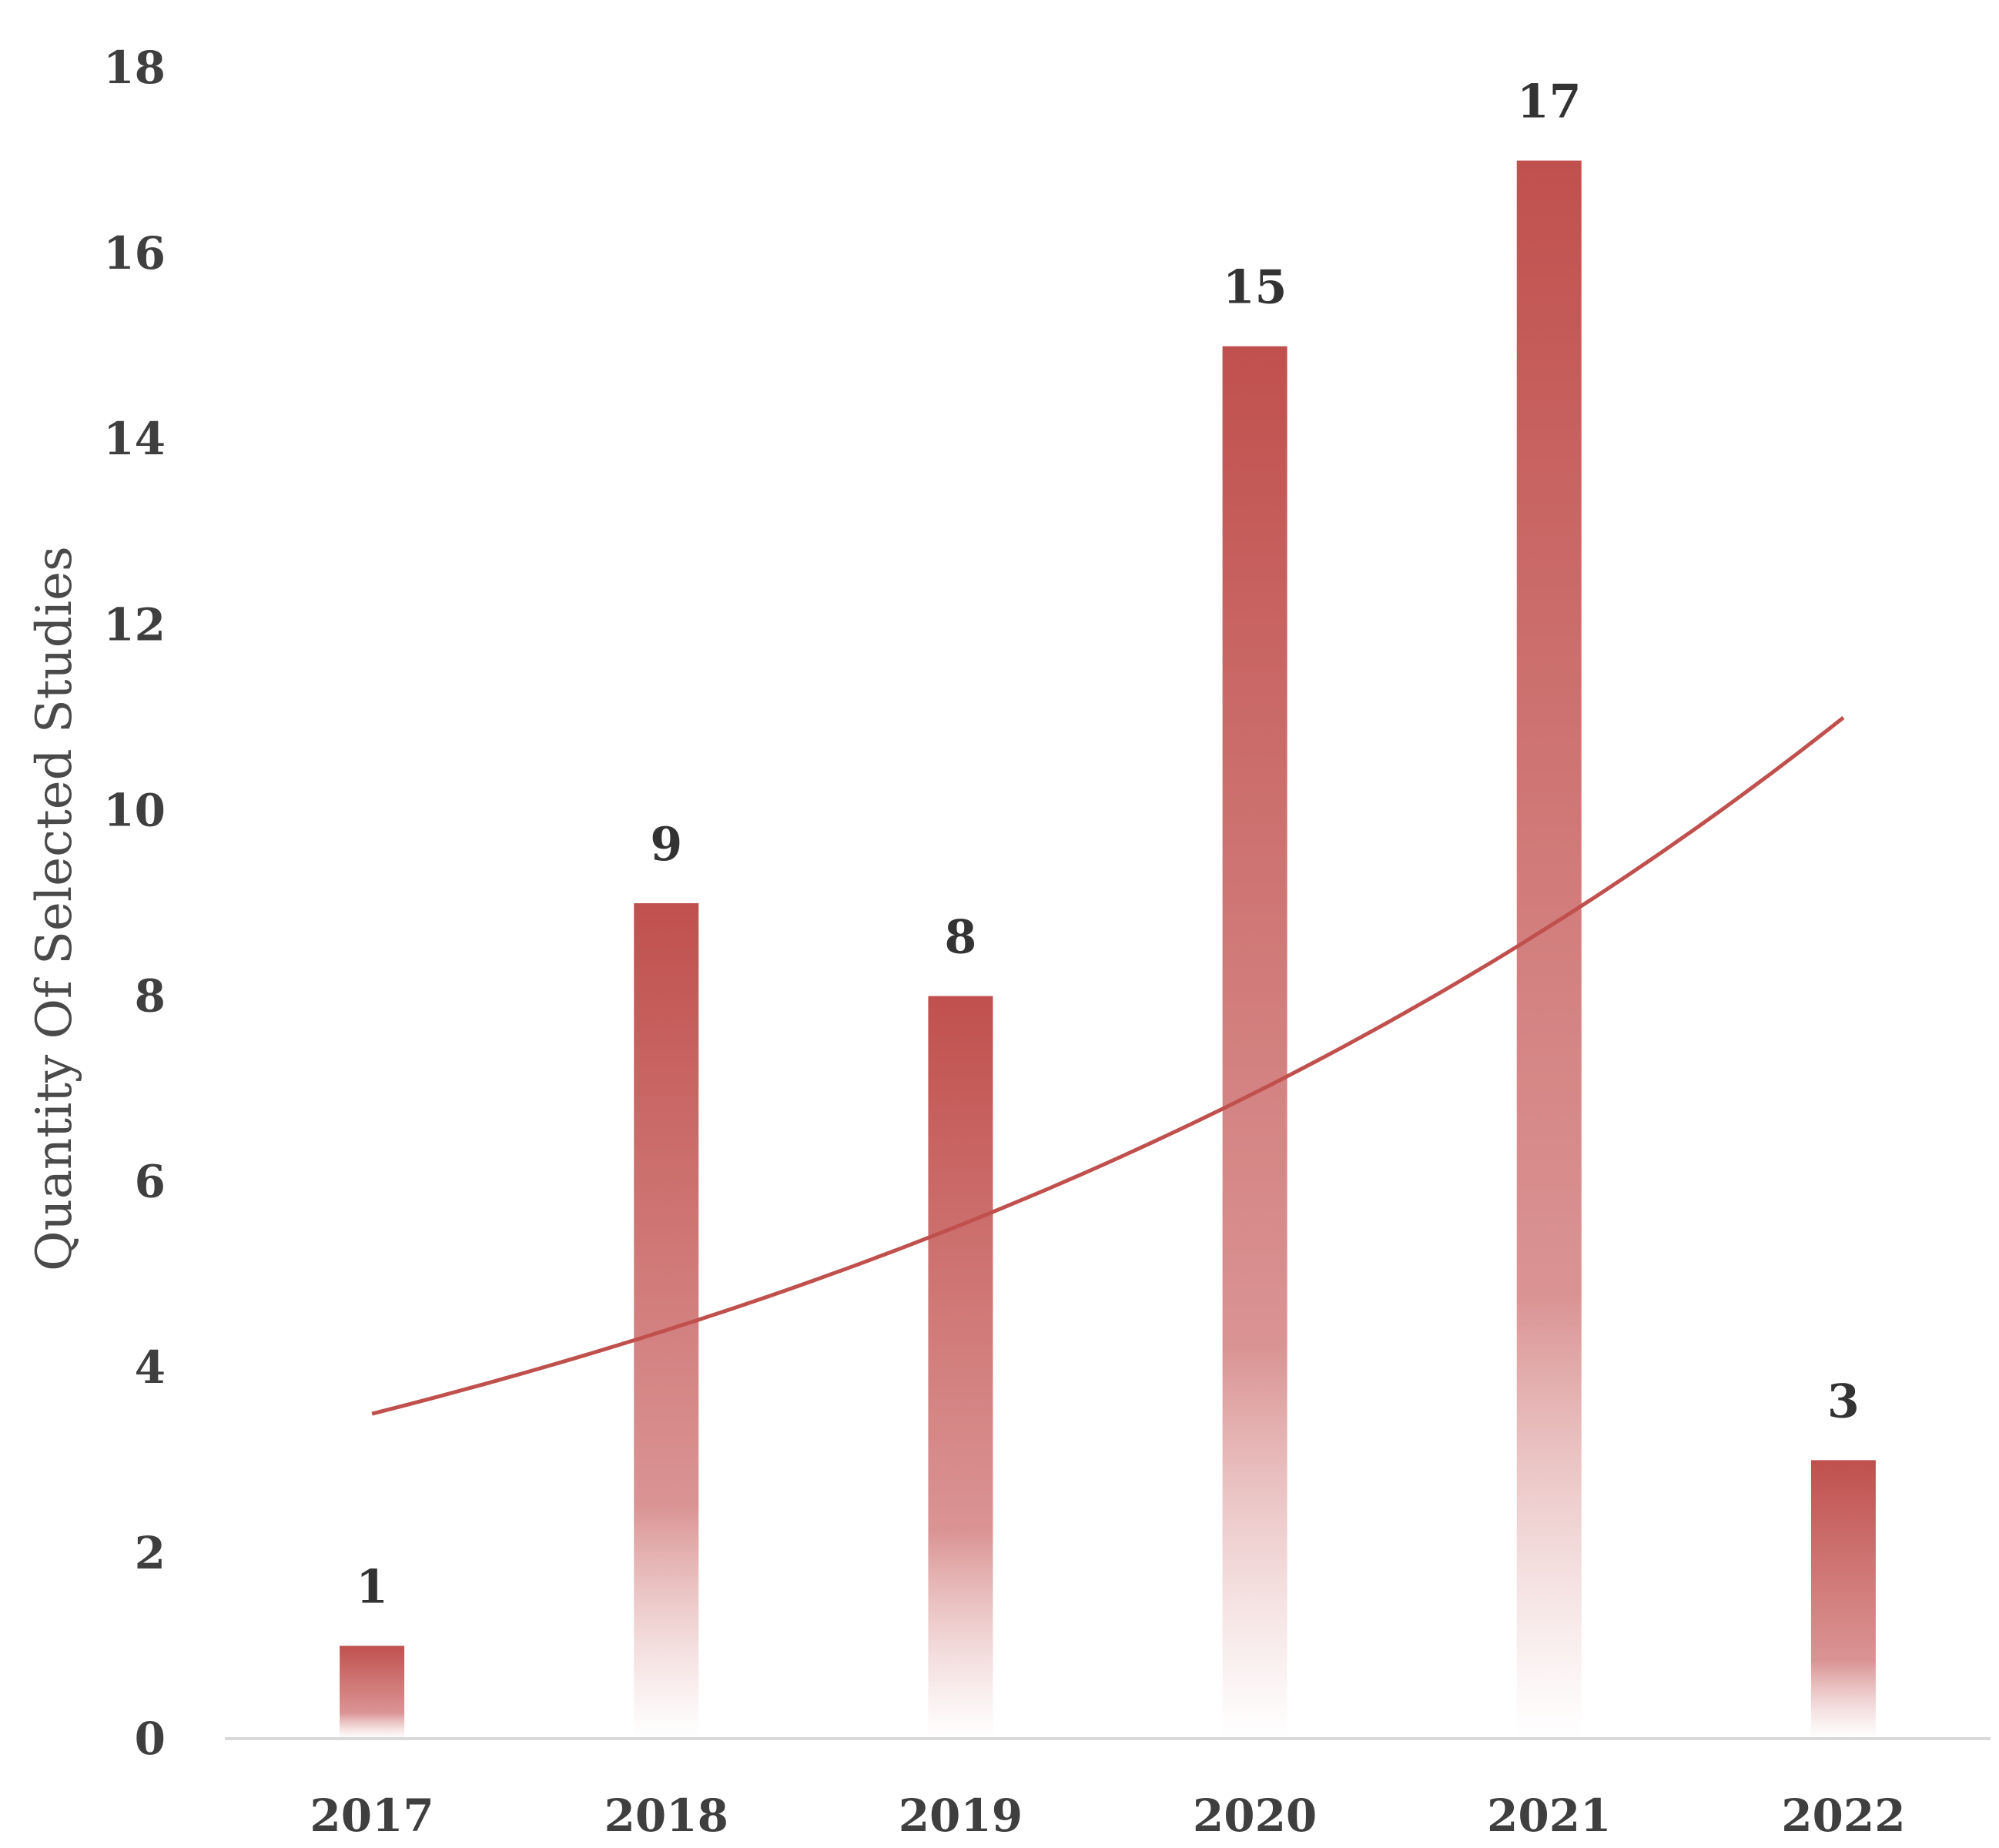 Image resolution: width=1999 pixels, height=1848 pixels. What do you see at coordinates (151, 996) in the screenshot?
I see `y-tick-label: 8` at bounding box center [151, 996].